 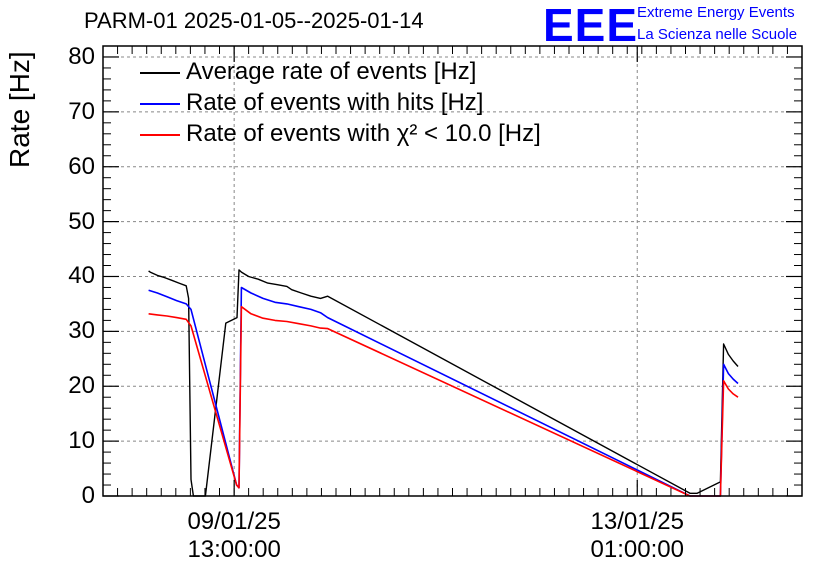 I want to click on y-tick-label: 70, so click(x=81, y=111).